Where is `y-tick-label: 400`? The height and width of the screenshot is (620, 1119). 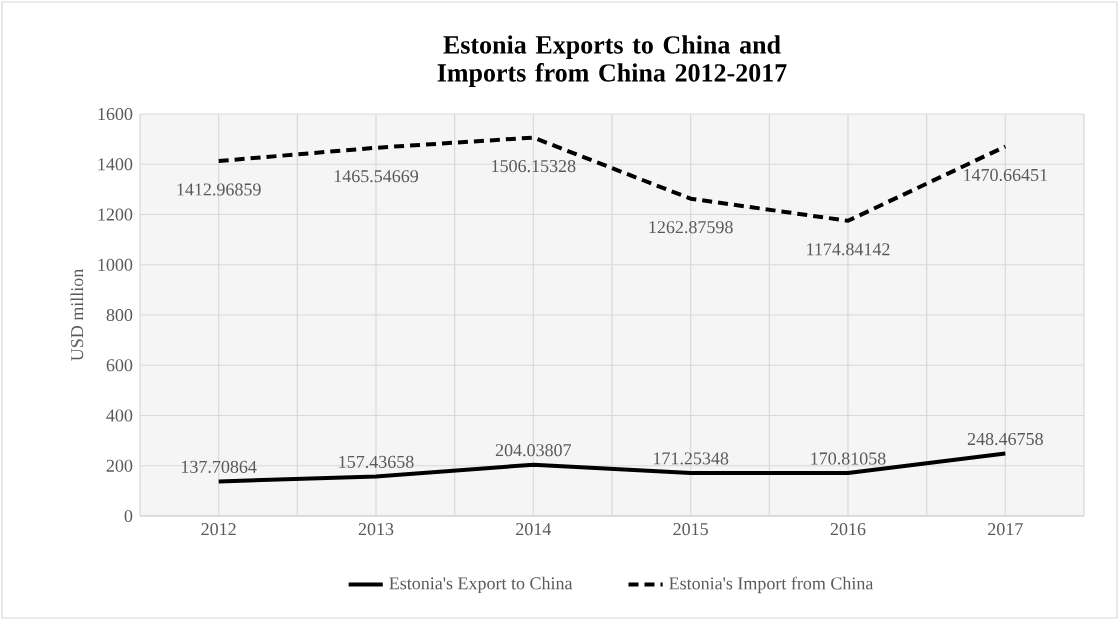 y-tick-label: 400 is located at coordinates (119, 415).